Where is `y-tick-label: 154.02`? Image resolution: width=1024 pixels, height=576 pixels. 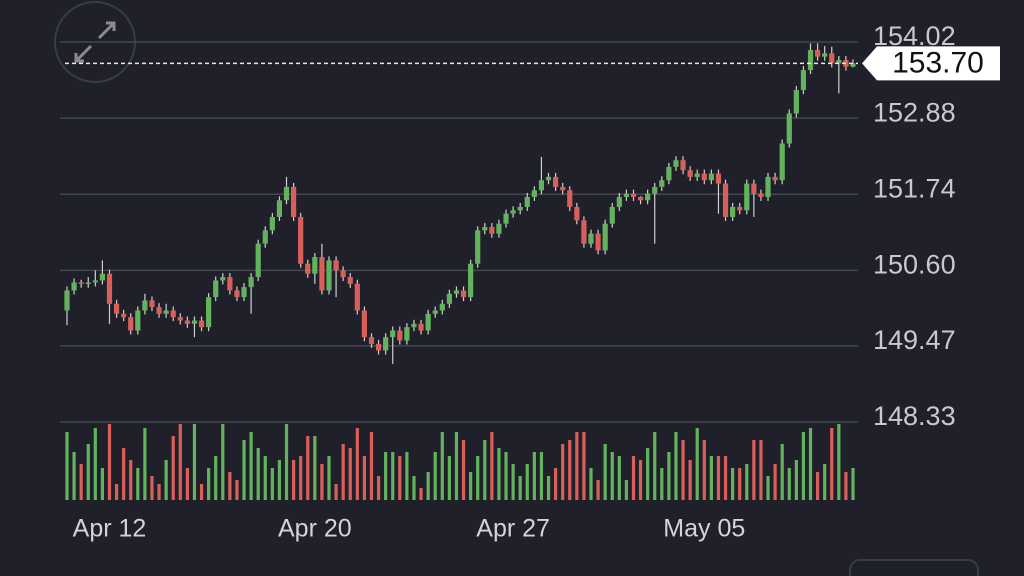 y-tick-label: 154.02 is located at coordinates (914, 36).